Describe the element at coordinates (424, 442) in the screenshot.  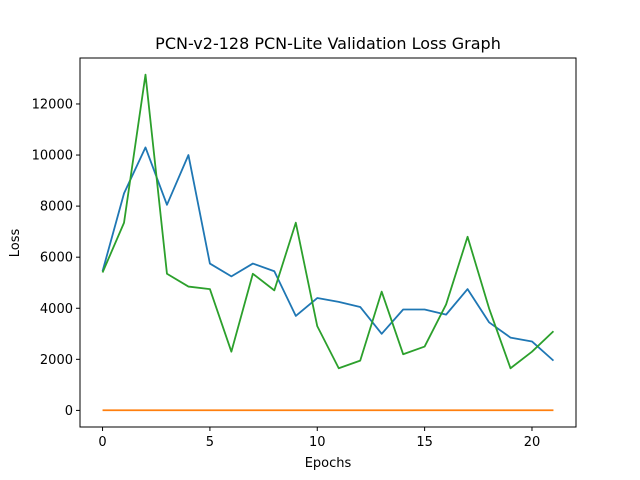
I see `x-tick-label: 15` at that location.